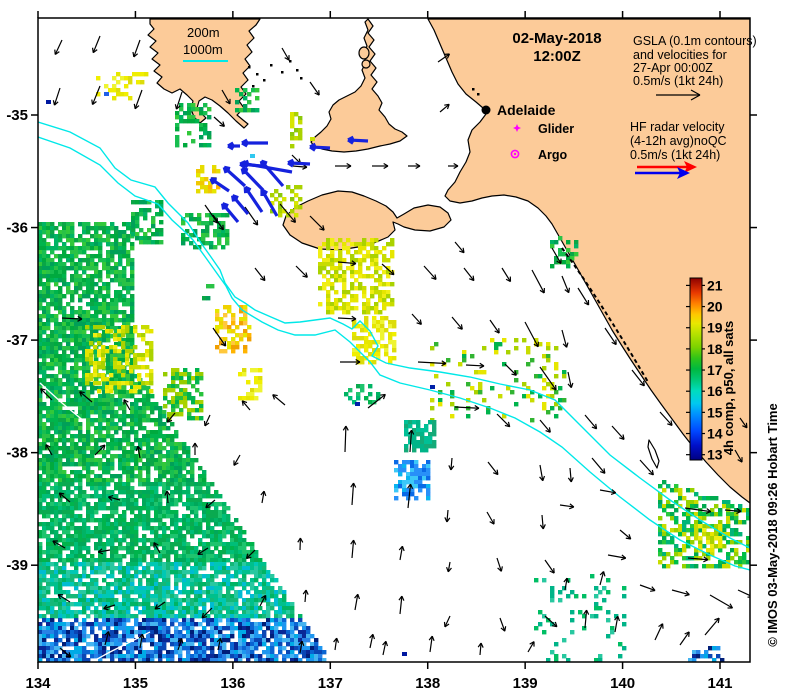  What do you see at coordinates (715, 285) in the screenshot?
I see `colorbar-value: 21` at bounding box center [715, 285].